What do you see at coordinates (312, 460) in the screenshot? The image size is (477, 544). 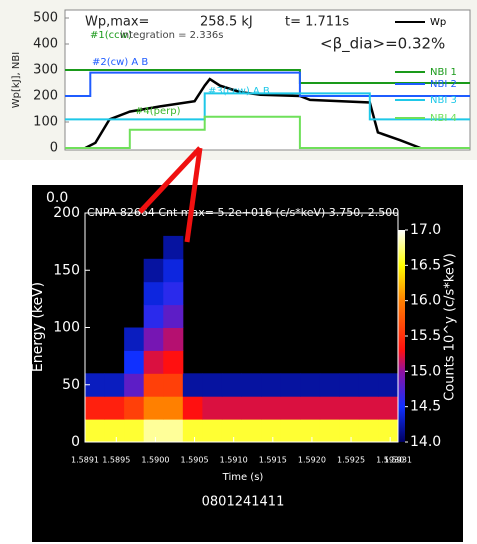 I see `x-tick-label: 1.5920` at bounding box center [312, 460].